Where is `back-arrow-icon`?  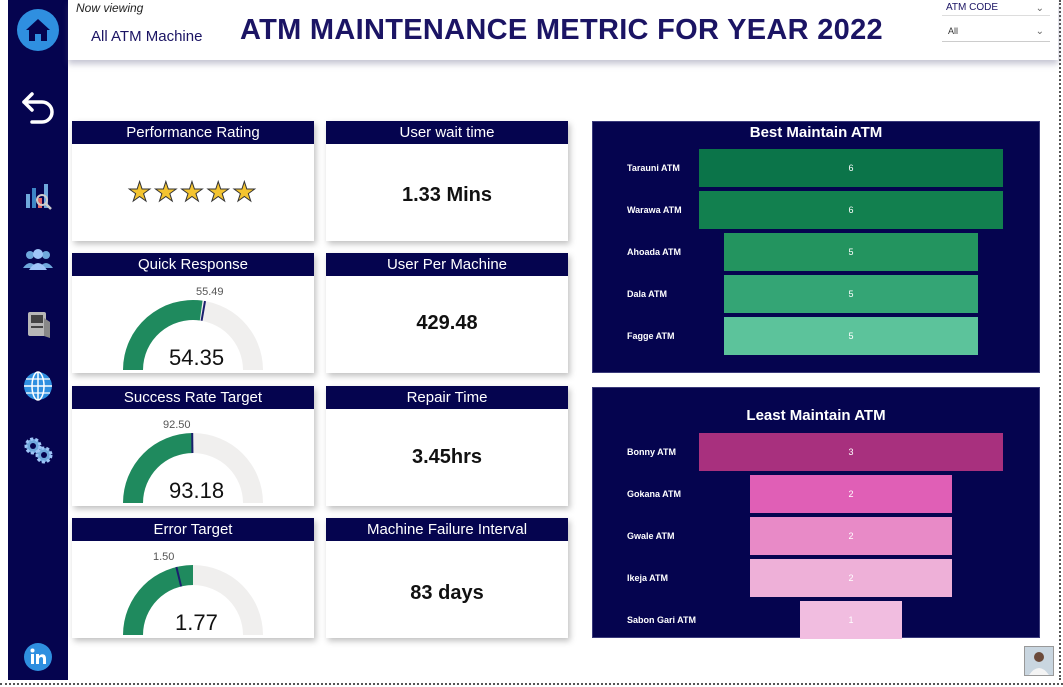
back-arrow-icon is located at coordinates (38, 108).